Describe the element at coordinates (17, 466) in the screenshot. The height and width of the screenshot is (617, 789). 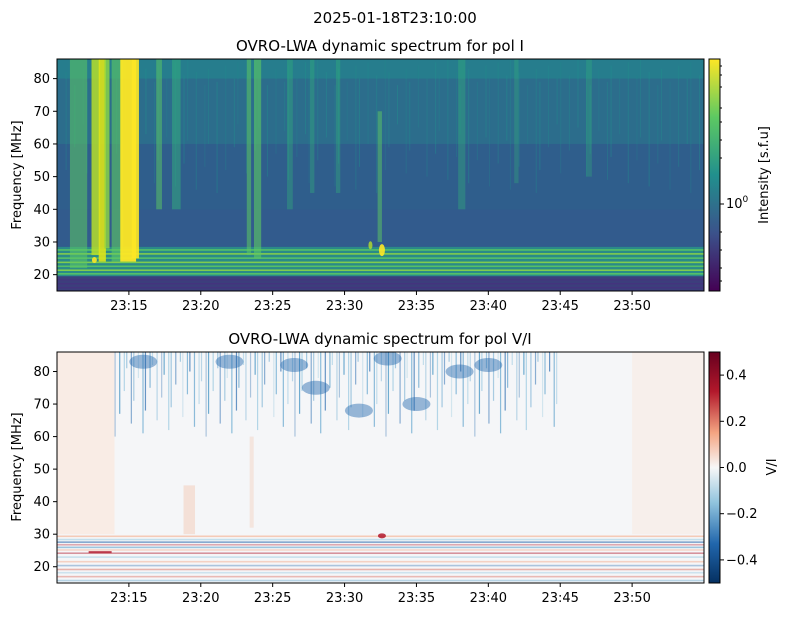
I see `panel2-y-label: Frequency [MHz]` at that location.